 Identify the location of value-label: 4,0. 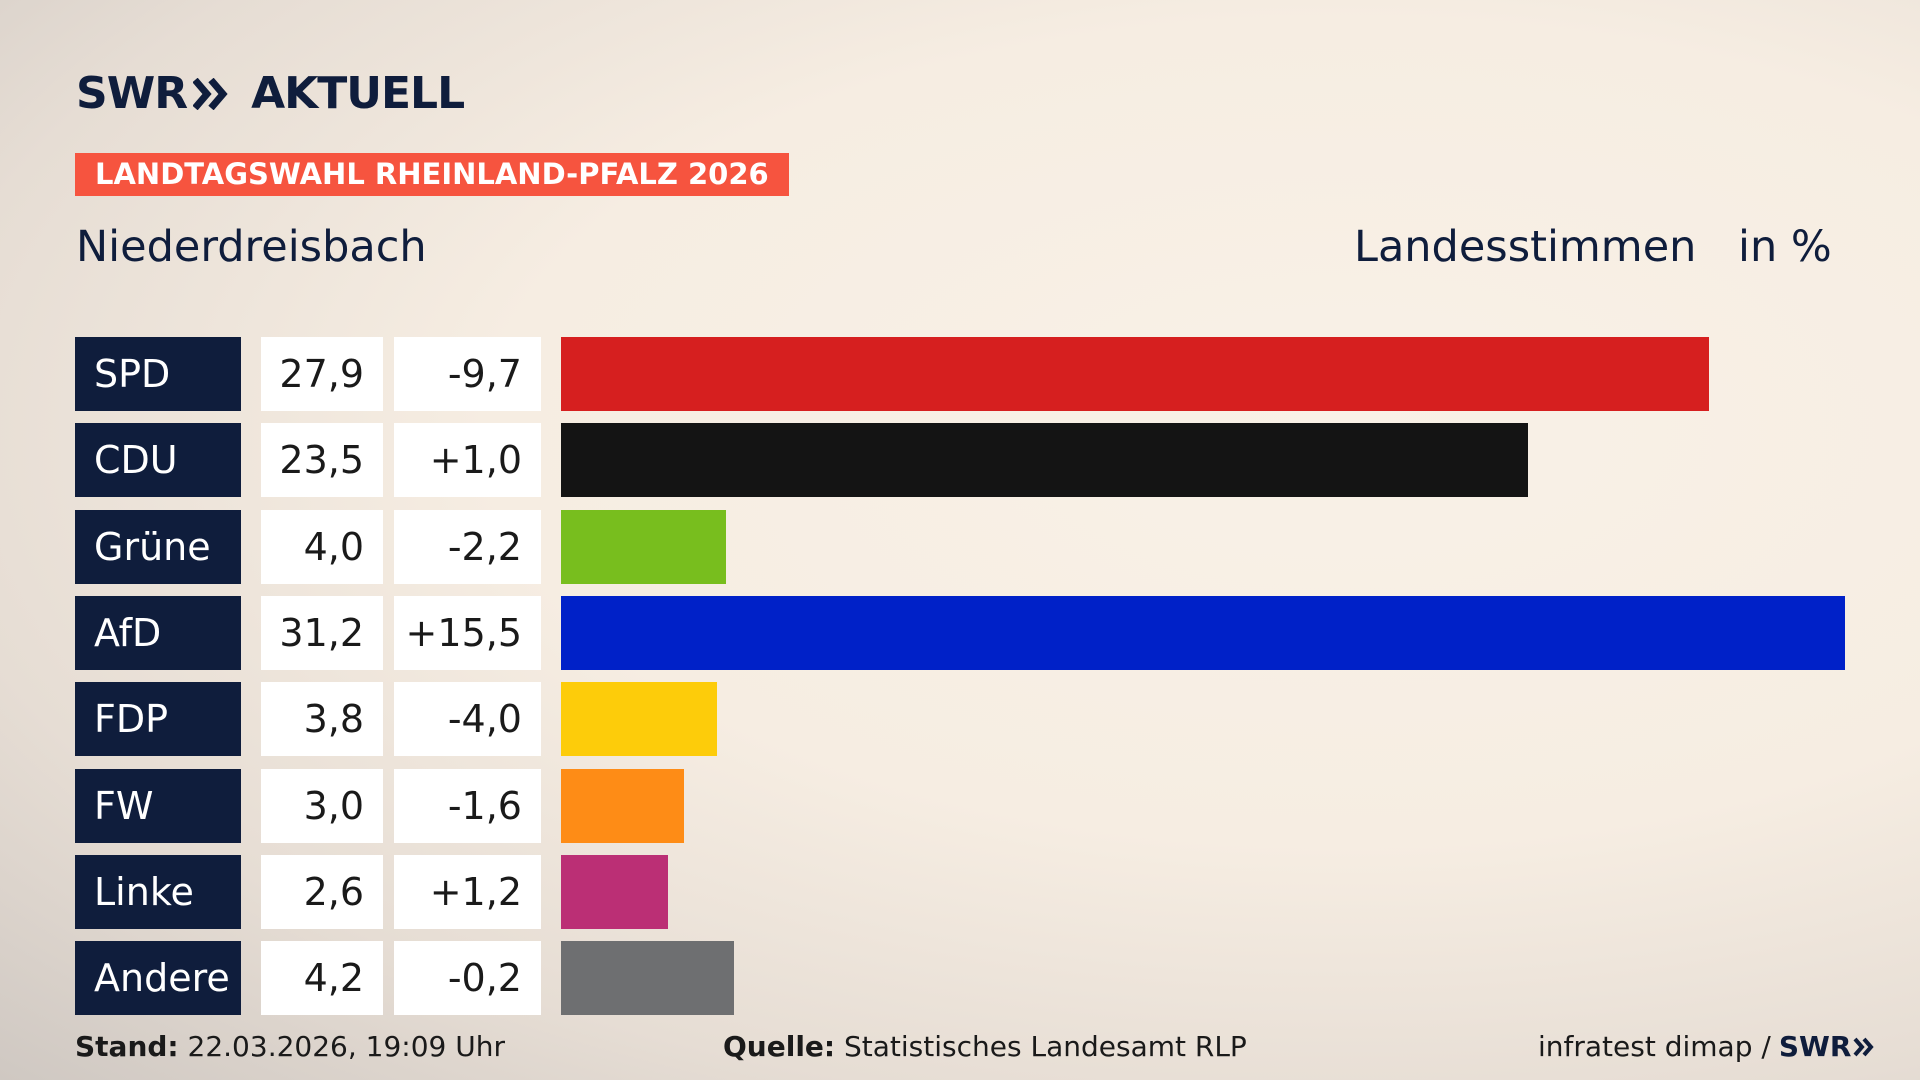
(322, 546).